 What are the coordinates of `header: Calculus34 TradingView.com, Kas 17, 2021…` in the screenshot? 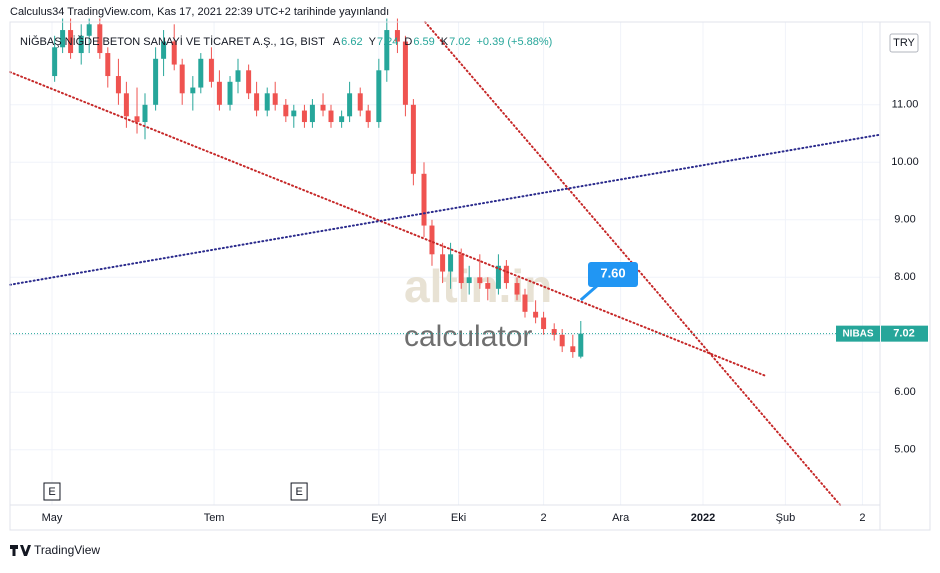 It's located at (199, 12).